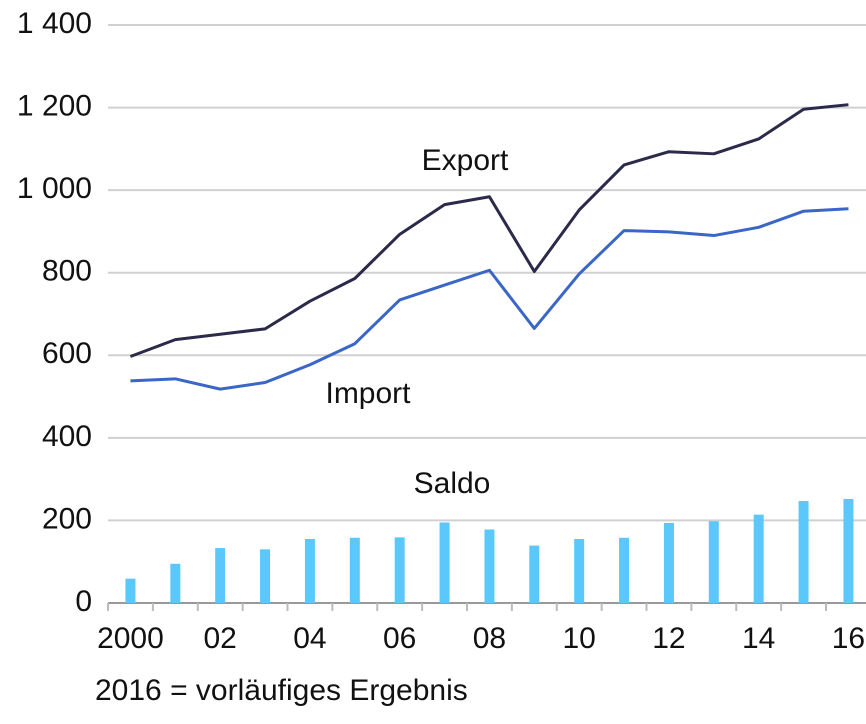 The height and width of the screenshot is (724, 866). Describe the element at coordinates (368, 393) in the screenshot. I see `series-label: Import` at that location.